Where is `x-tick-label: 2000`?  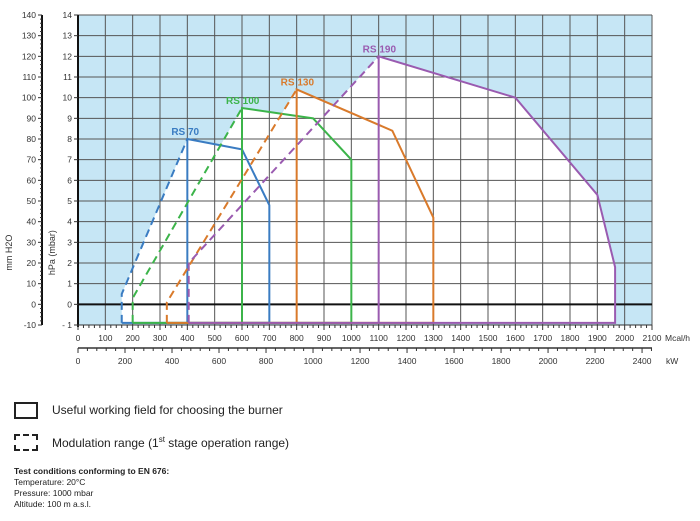 x-tick-label: 2000 is located at coordinates (624, 338).